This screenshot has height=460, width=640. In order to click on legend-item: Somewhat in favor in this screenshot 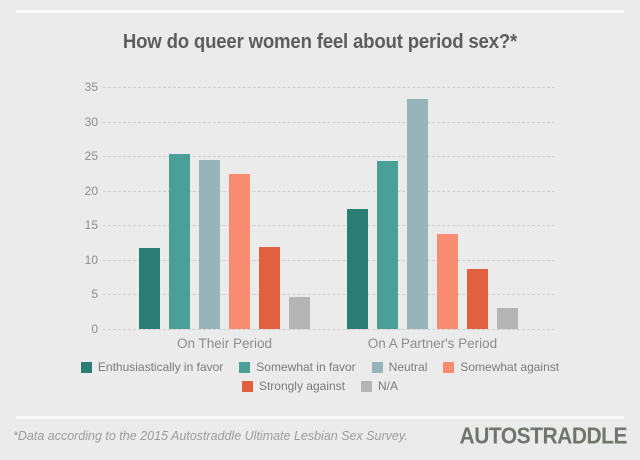, I will do `click(297, 367)`.